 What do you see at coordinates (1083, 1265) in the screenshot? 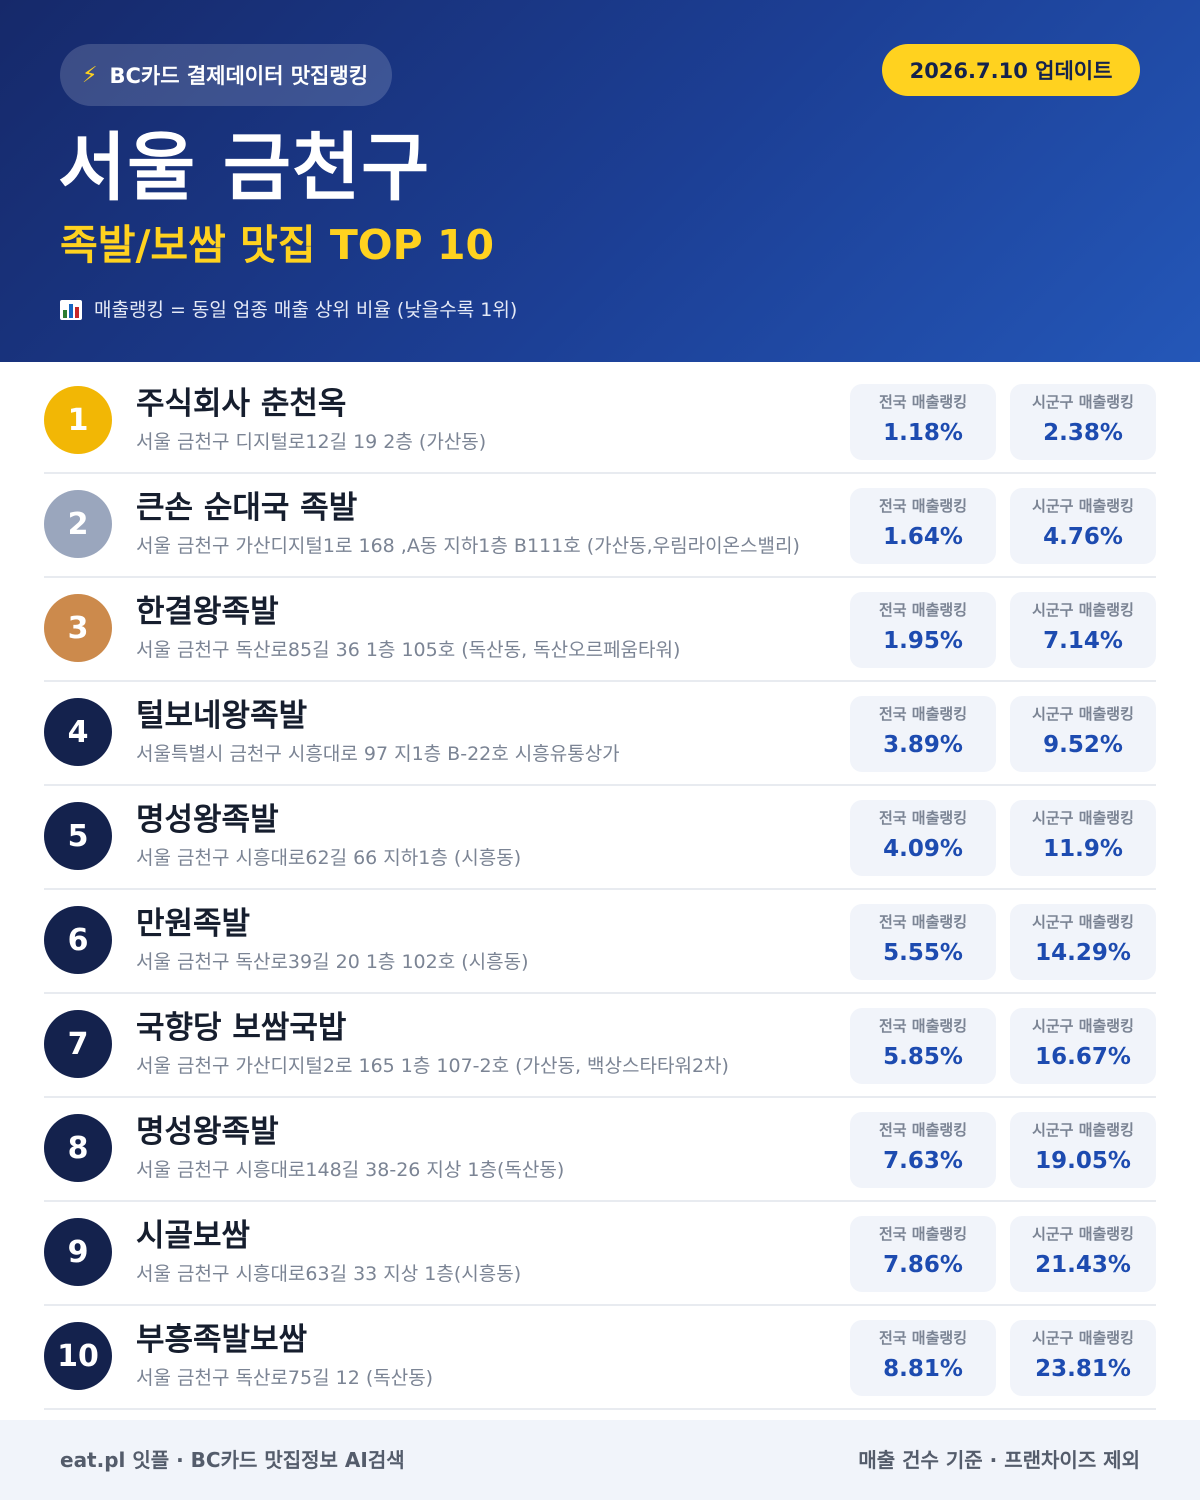
I see `district-ranking-value: 21.43%` at bounding box center [1083, 1265].